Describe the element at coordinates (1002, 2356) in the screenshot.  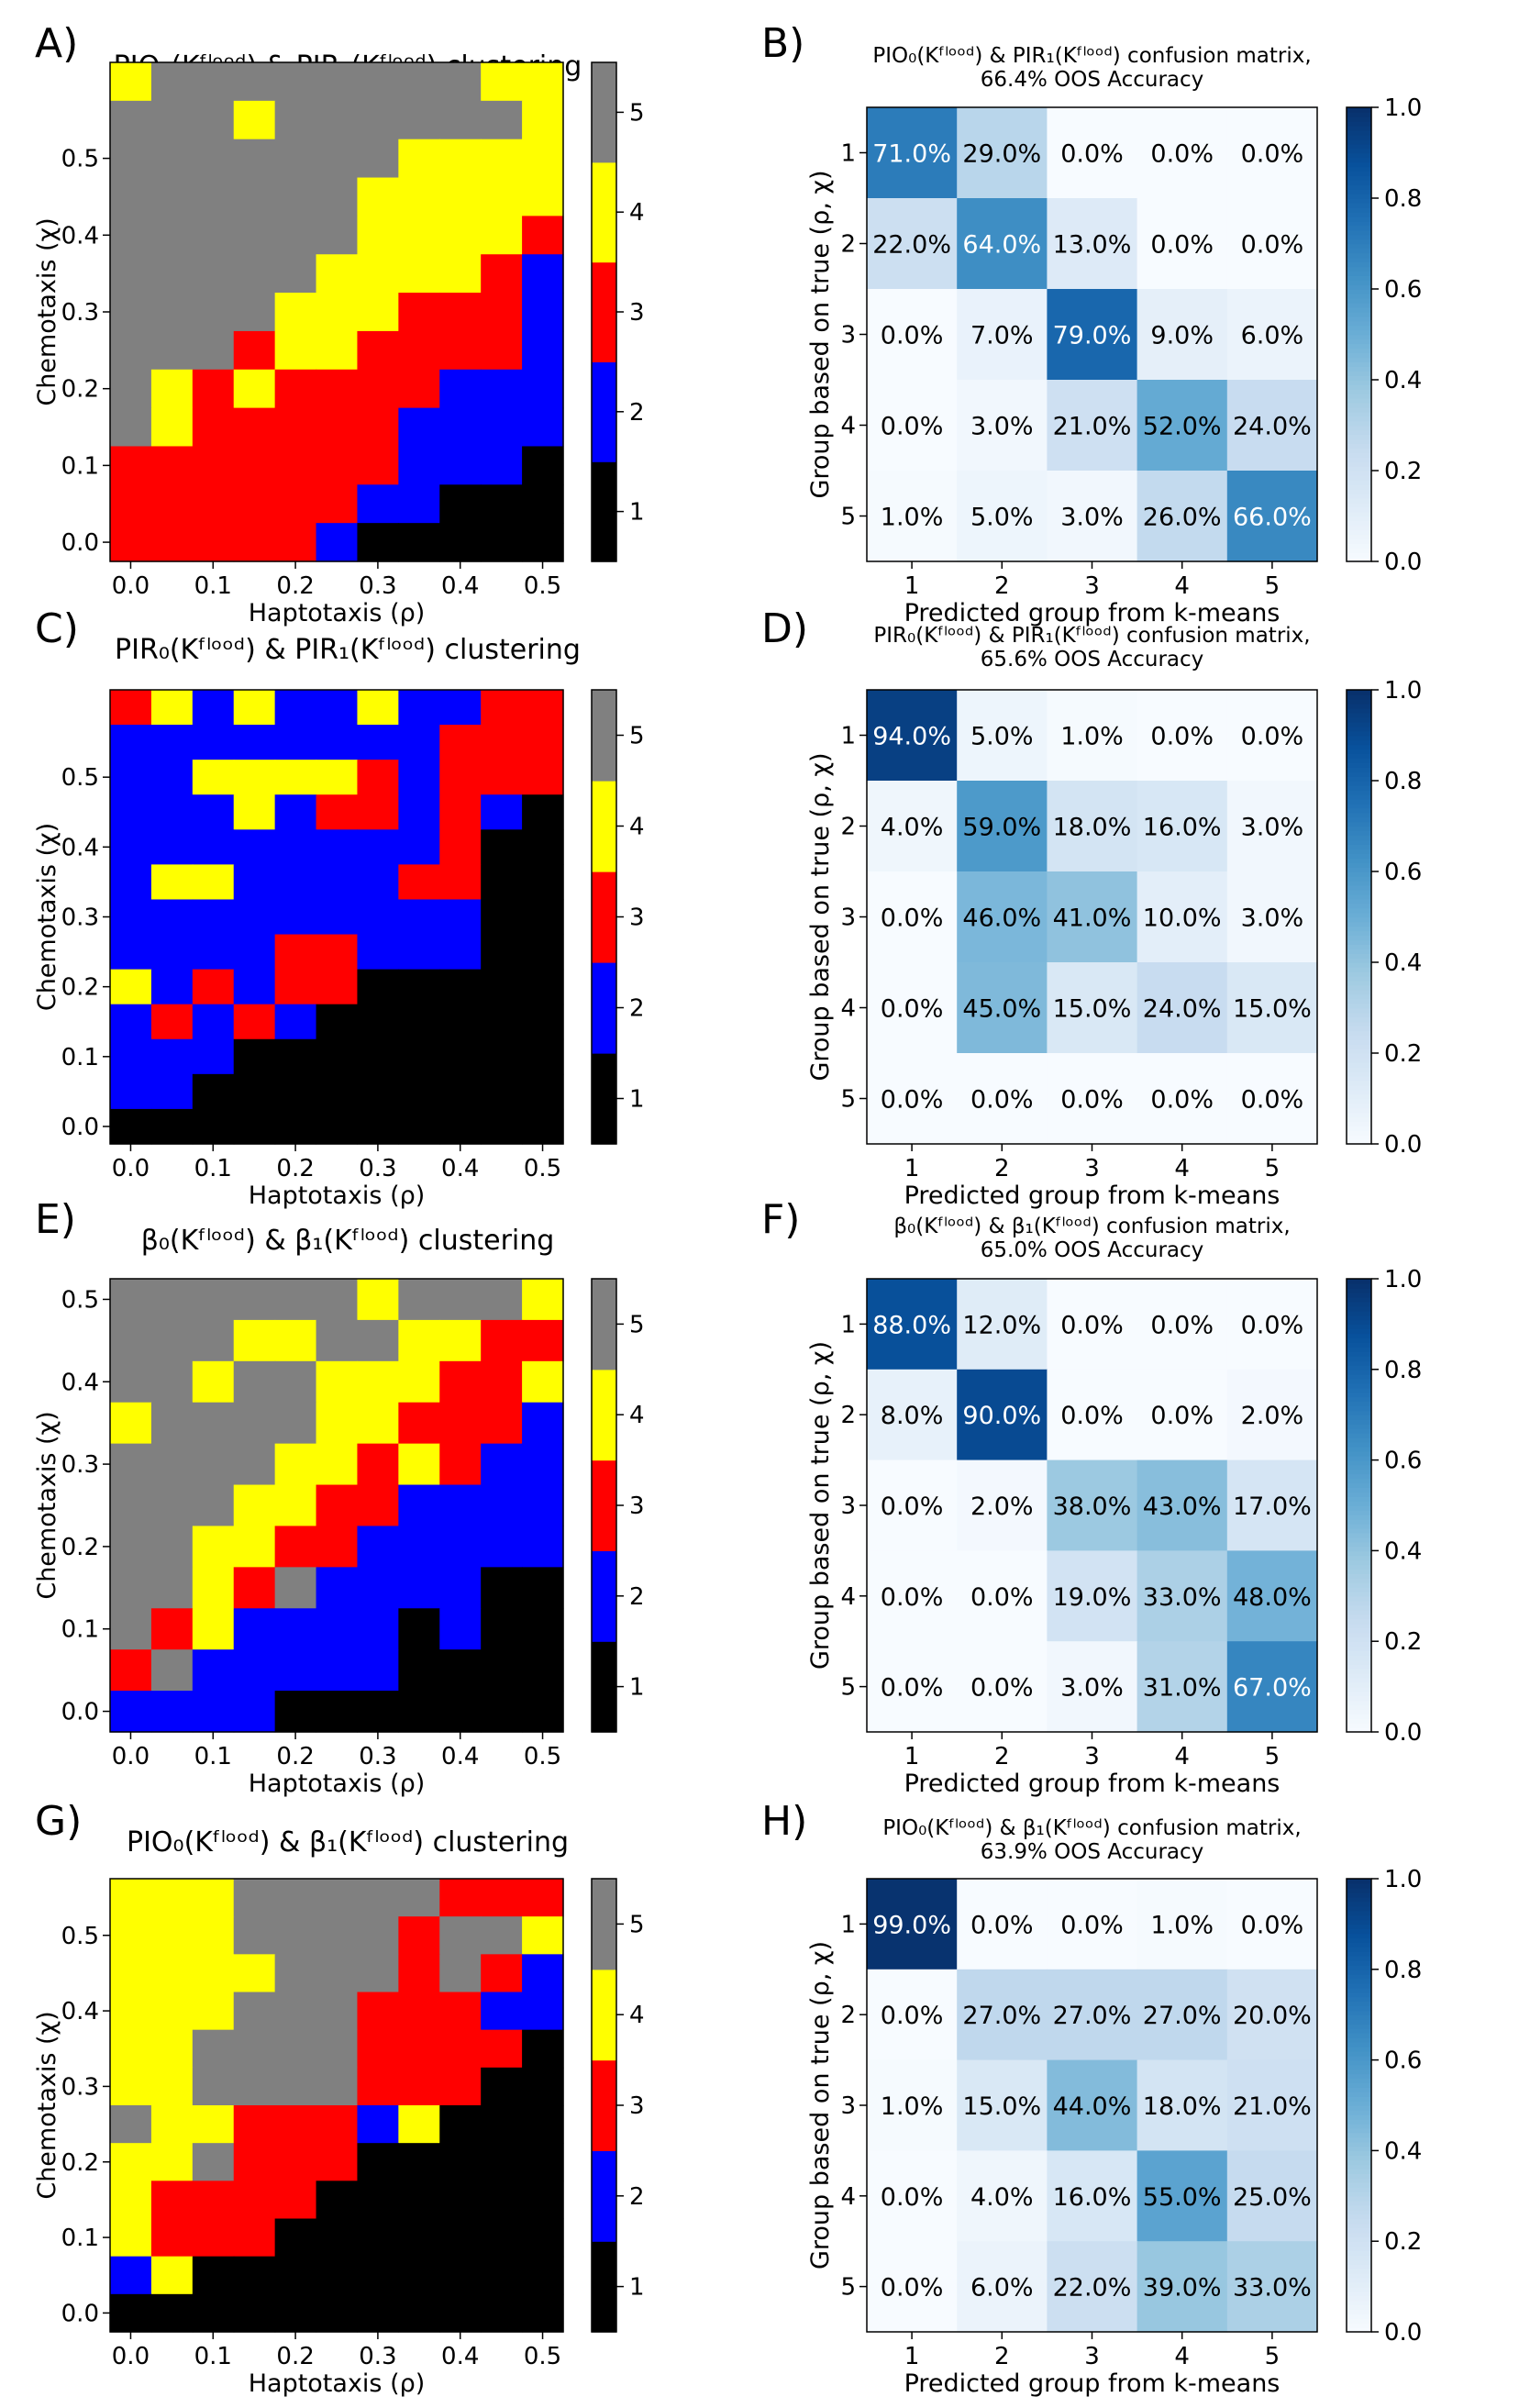
I see `x-tick-label: 2` at that location.